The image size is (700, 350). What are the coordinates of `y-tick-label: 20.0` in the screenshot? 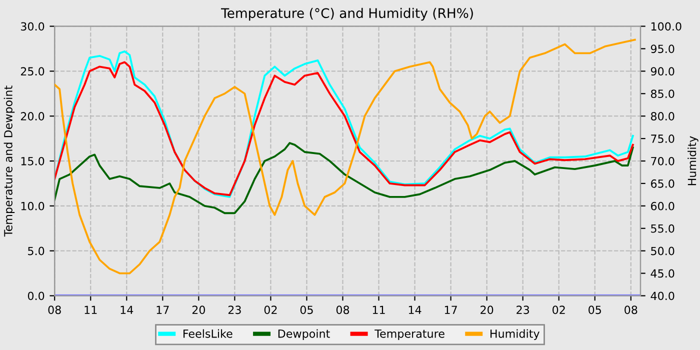 It's located at (32, 116).